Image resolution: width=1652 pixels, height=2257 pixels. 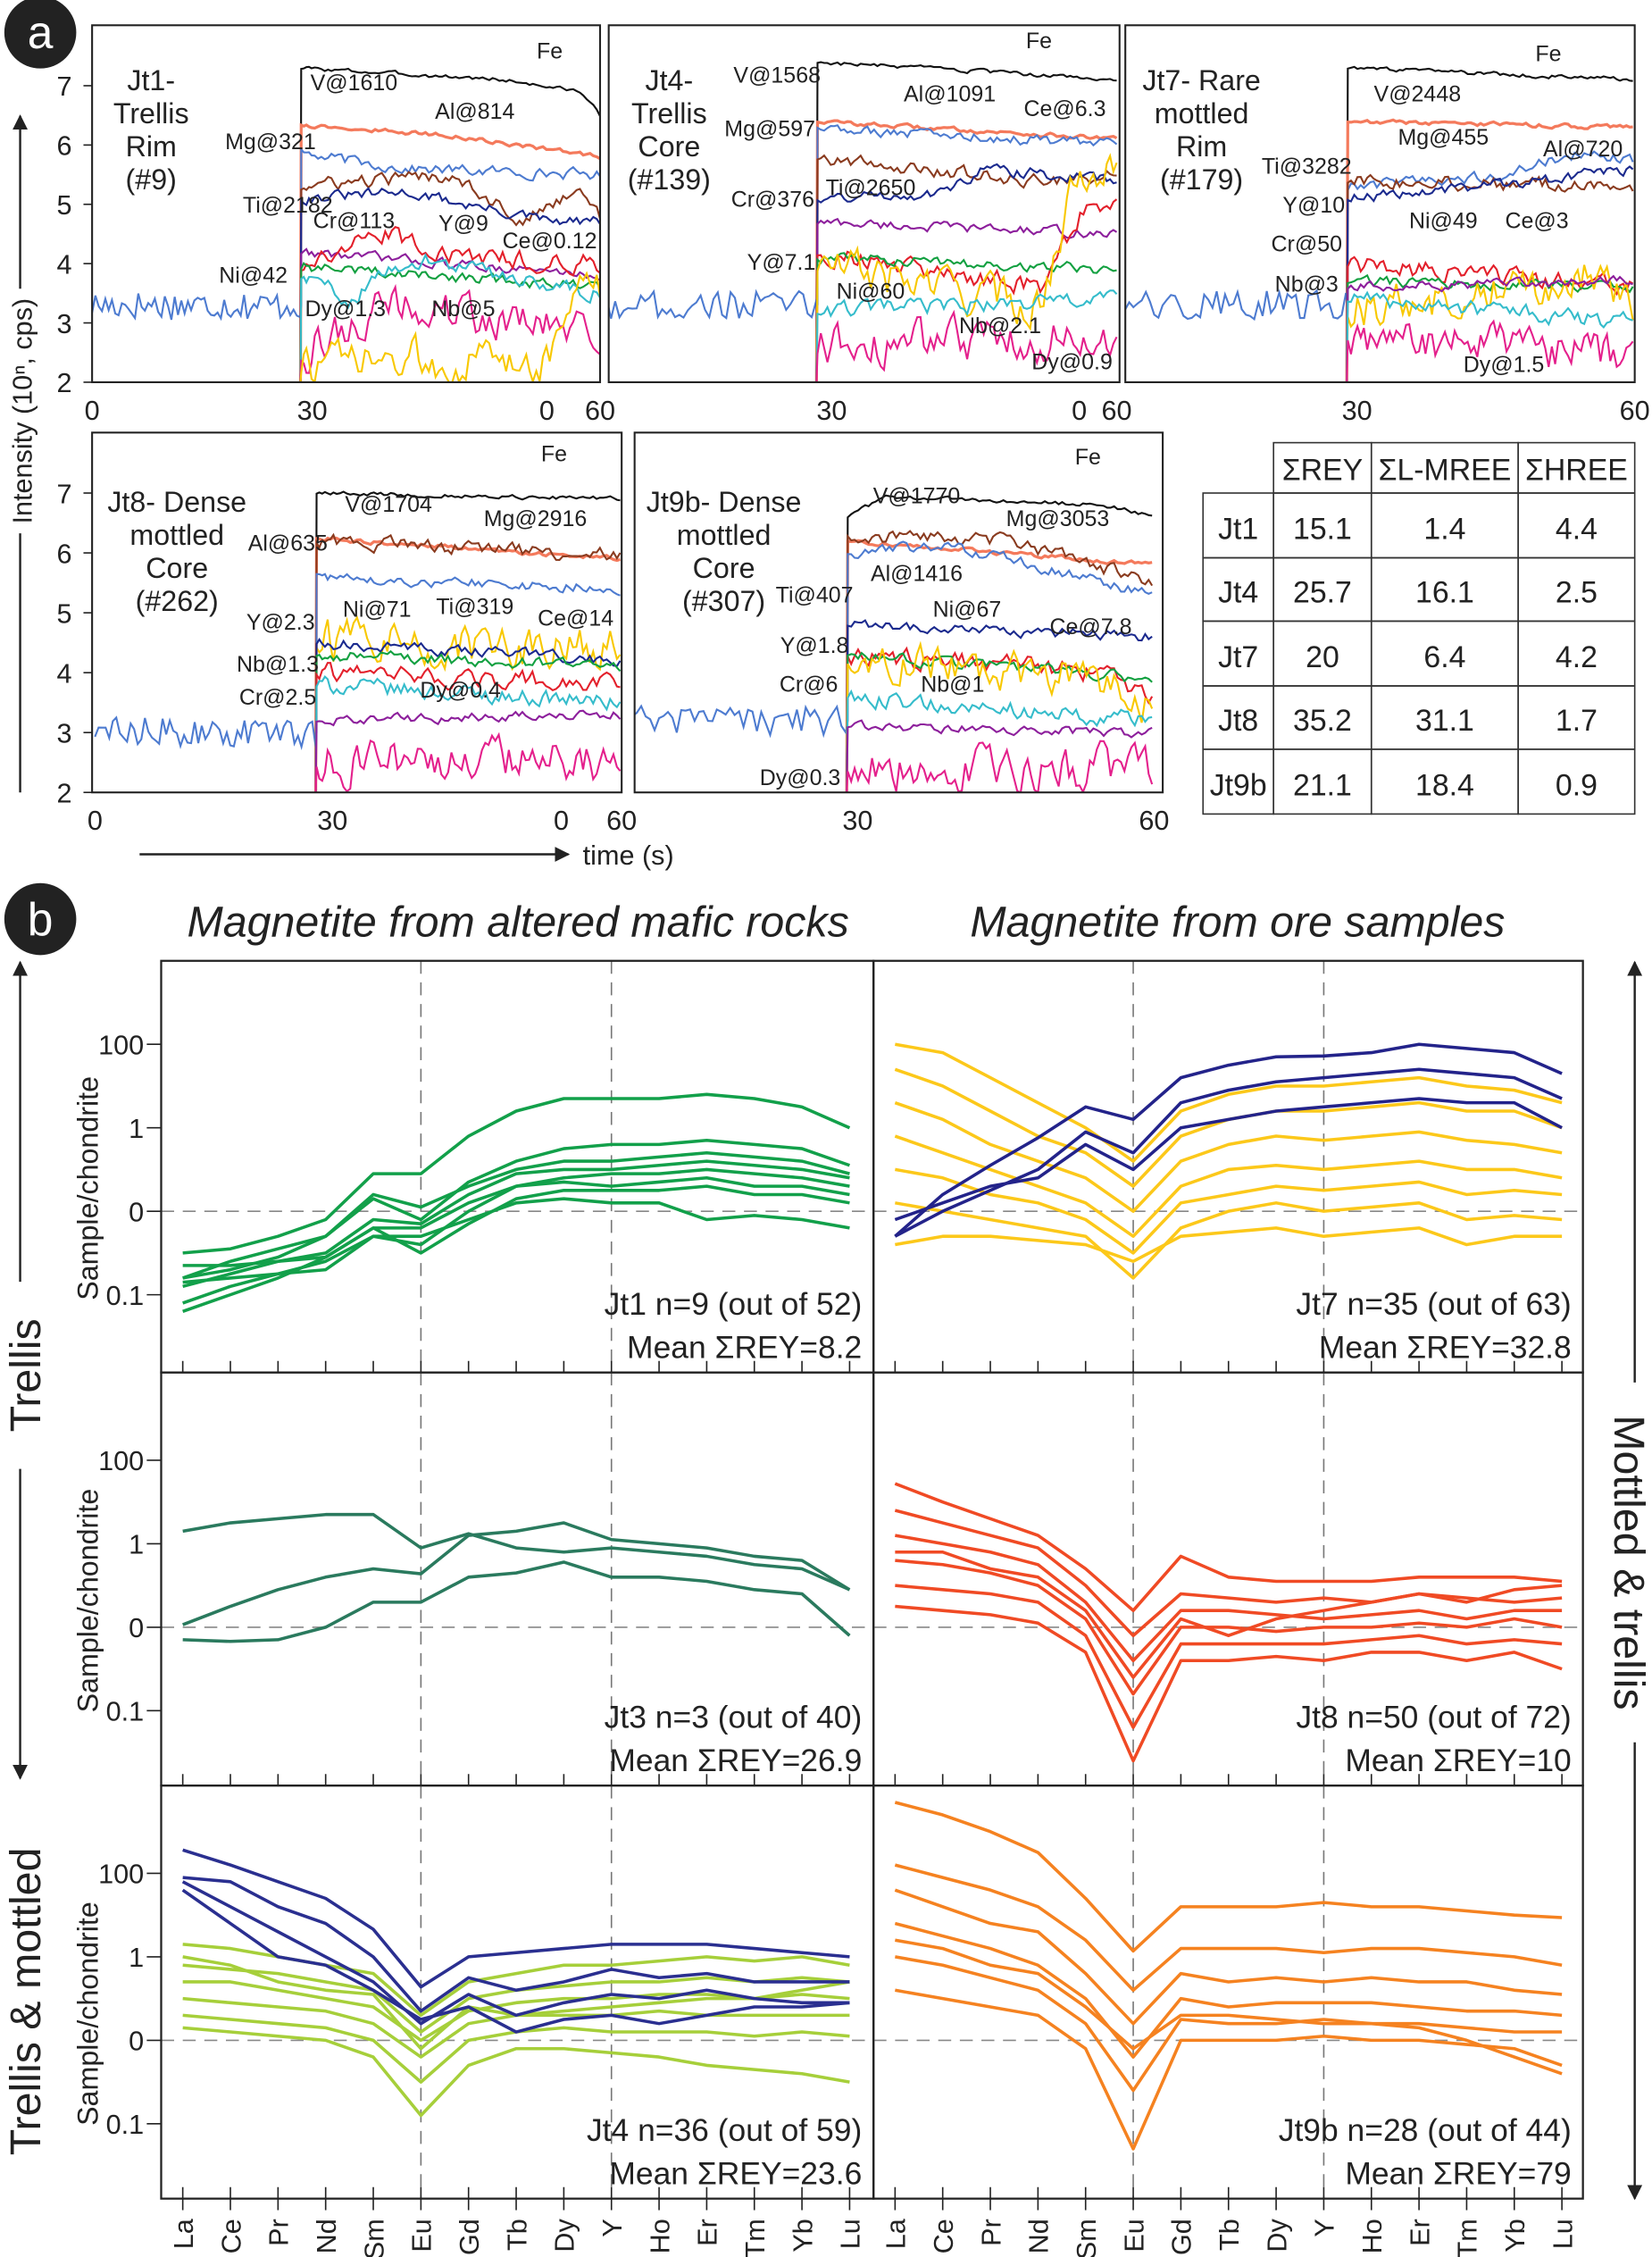 What do you see at coordinates (1444, 721) in the screenshot?
I see `table-value: 31.1` at bounding box center [1444, 721].